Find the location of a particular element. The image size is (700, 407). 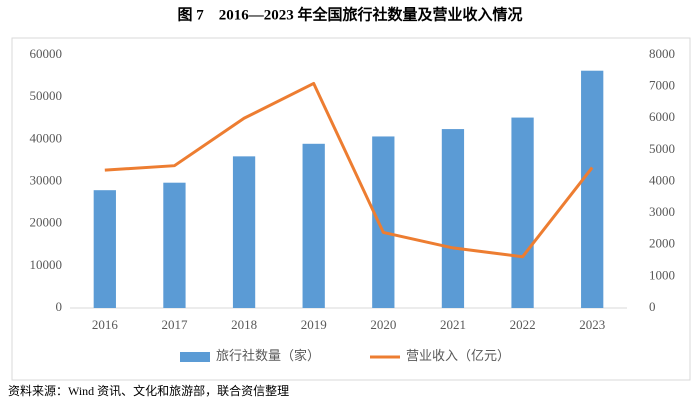

x-tick-label: 2019 is located at coordinates (314, 324).